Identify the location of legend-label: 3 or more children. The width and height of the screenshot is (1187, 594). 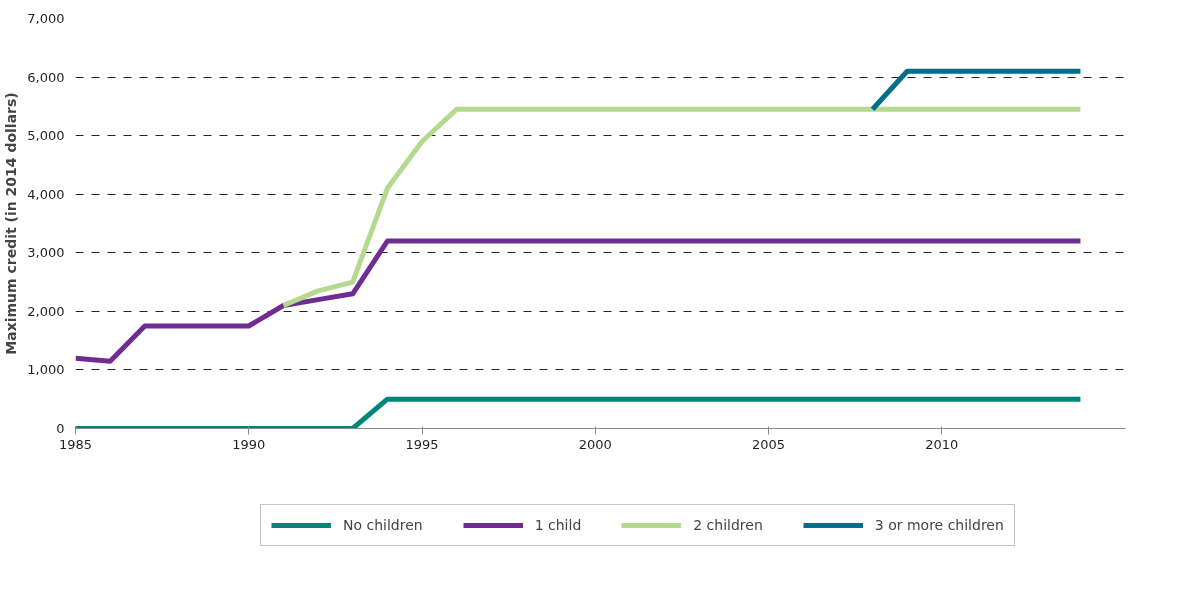
(939, 525).